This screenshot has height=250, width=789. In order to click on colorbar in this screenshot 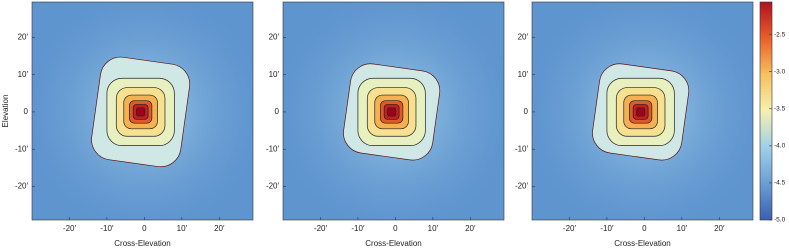, I will do `click(766, 111)`.